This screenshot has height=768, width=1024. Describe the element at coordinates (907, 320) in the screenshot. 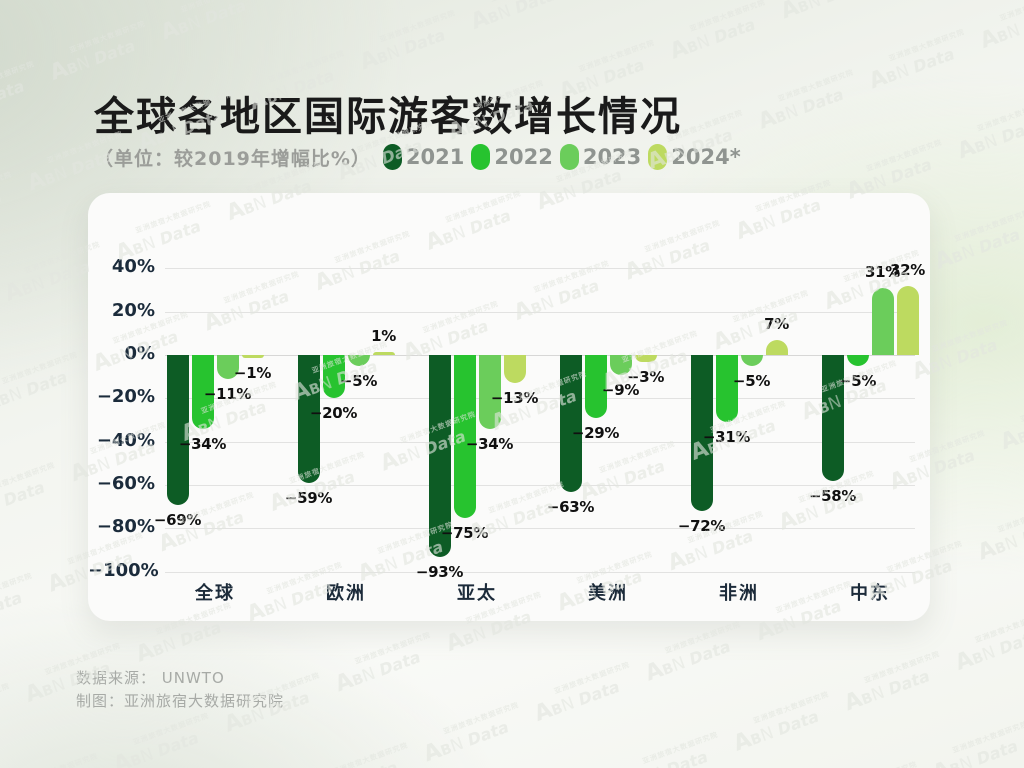

I see `bar-2024-中东` at that location.